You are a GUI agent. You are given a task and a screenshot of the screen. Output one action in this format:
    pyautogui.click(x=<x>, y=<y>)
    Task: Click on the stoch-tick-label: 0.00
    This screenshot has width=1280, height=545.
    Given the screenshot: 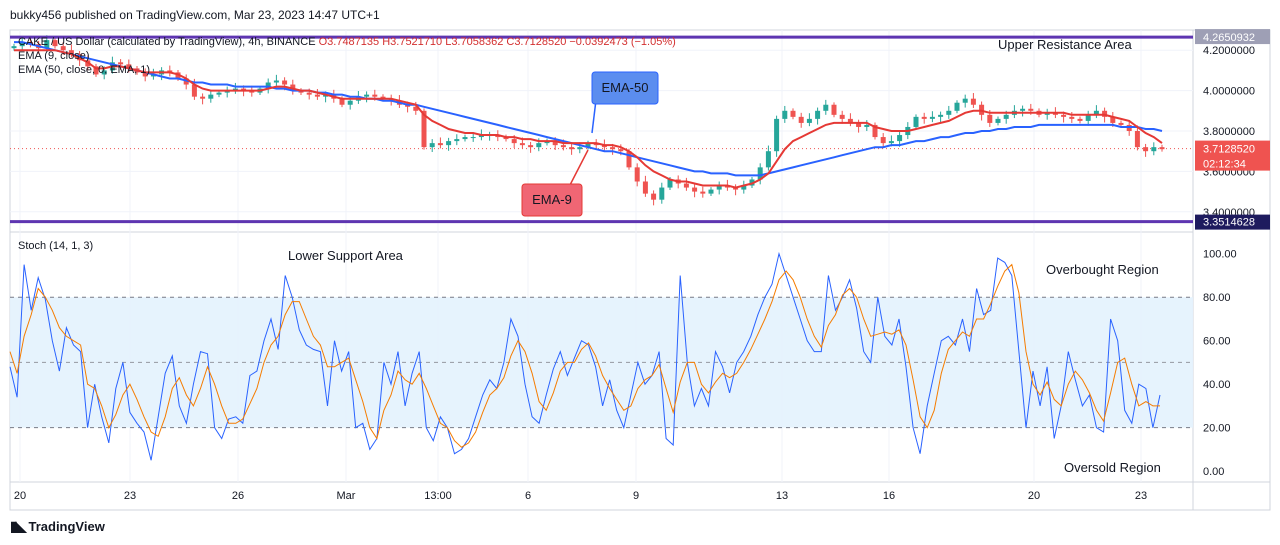 What is the action you would take?
    pyautogui.click(x=1213, y=472)
    